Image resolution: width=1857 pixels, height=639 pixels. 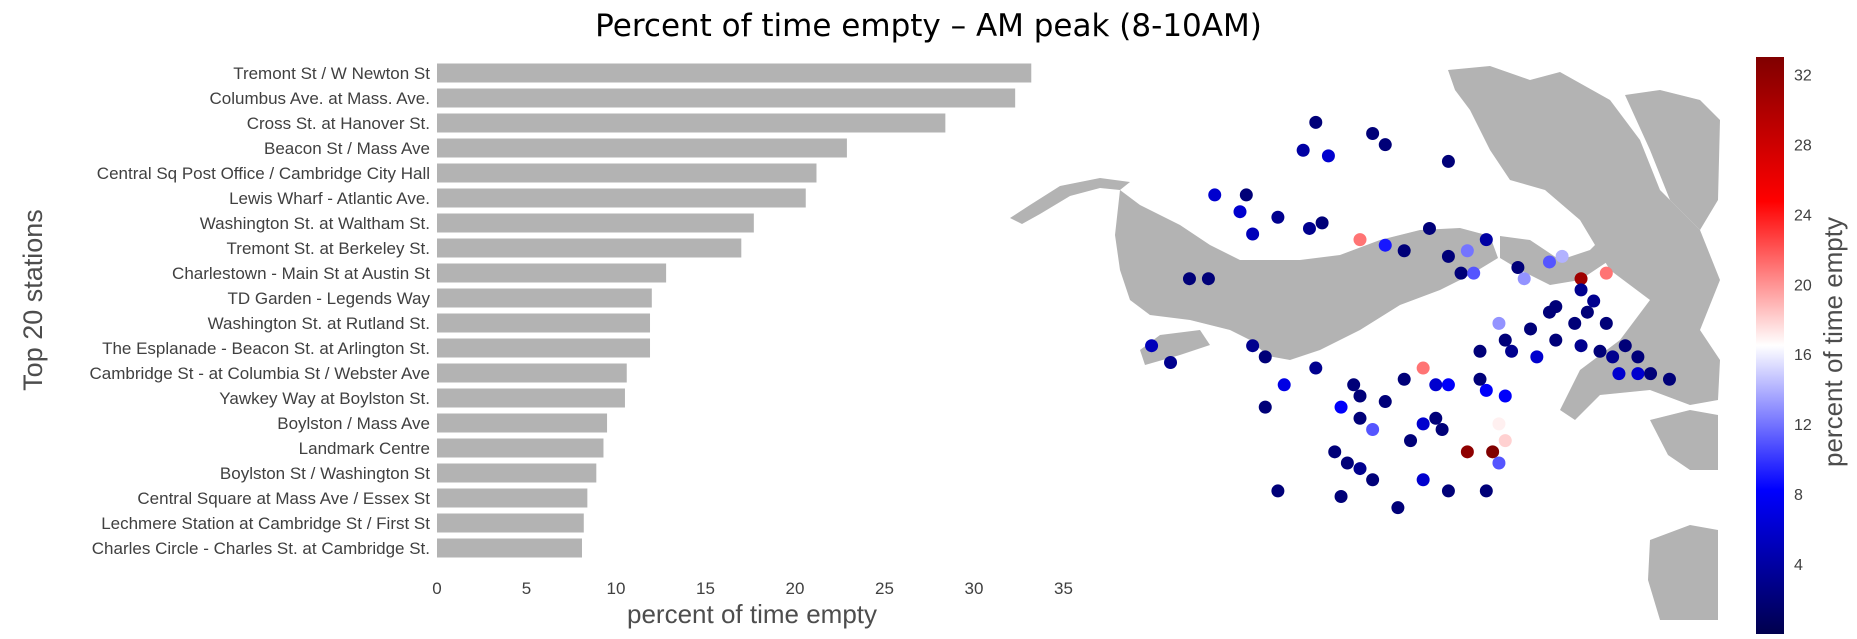 I want to click on colorbar-tick-label: 16, so click(x=1803, y=355).